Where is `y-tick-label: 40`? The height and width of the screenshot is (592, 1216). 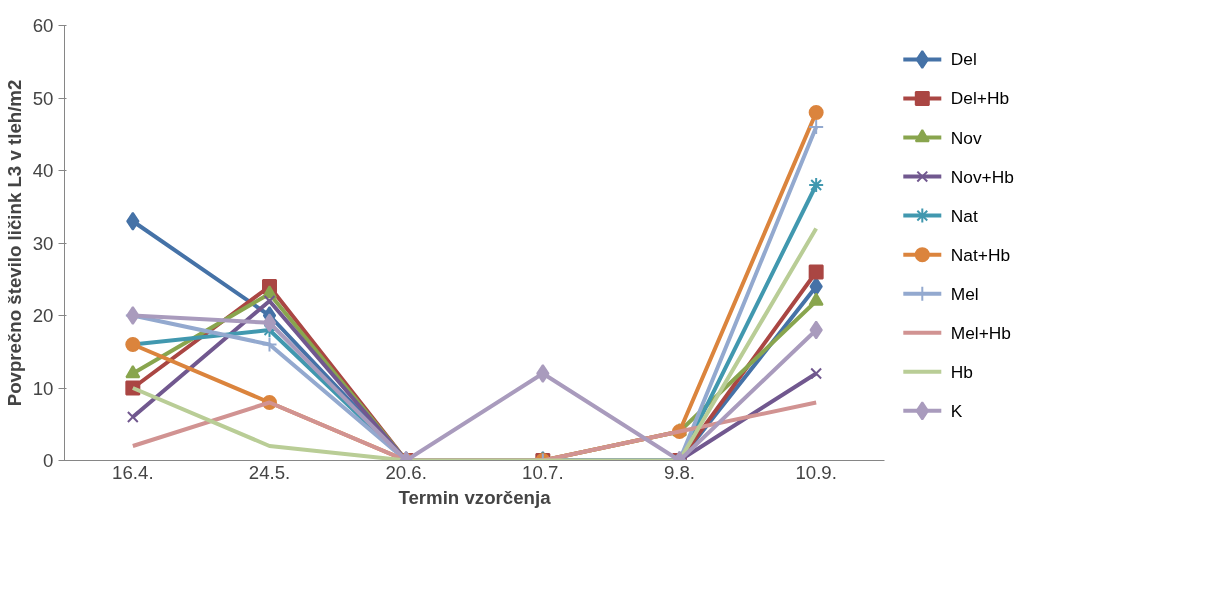 y-tick-label: 40 is located at coordinates (43, 170).